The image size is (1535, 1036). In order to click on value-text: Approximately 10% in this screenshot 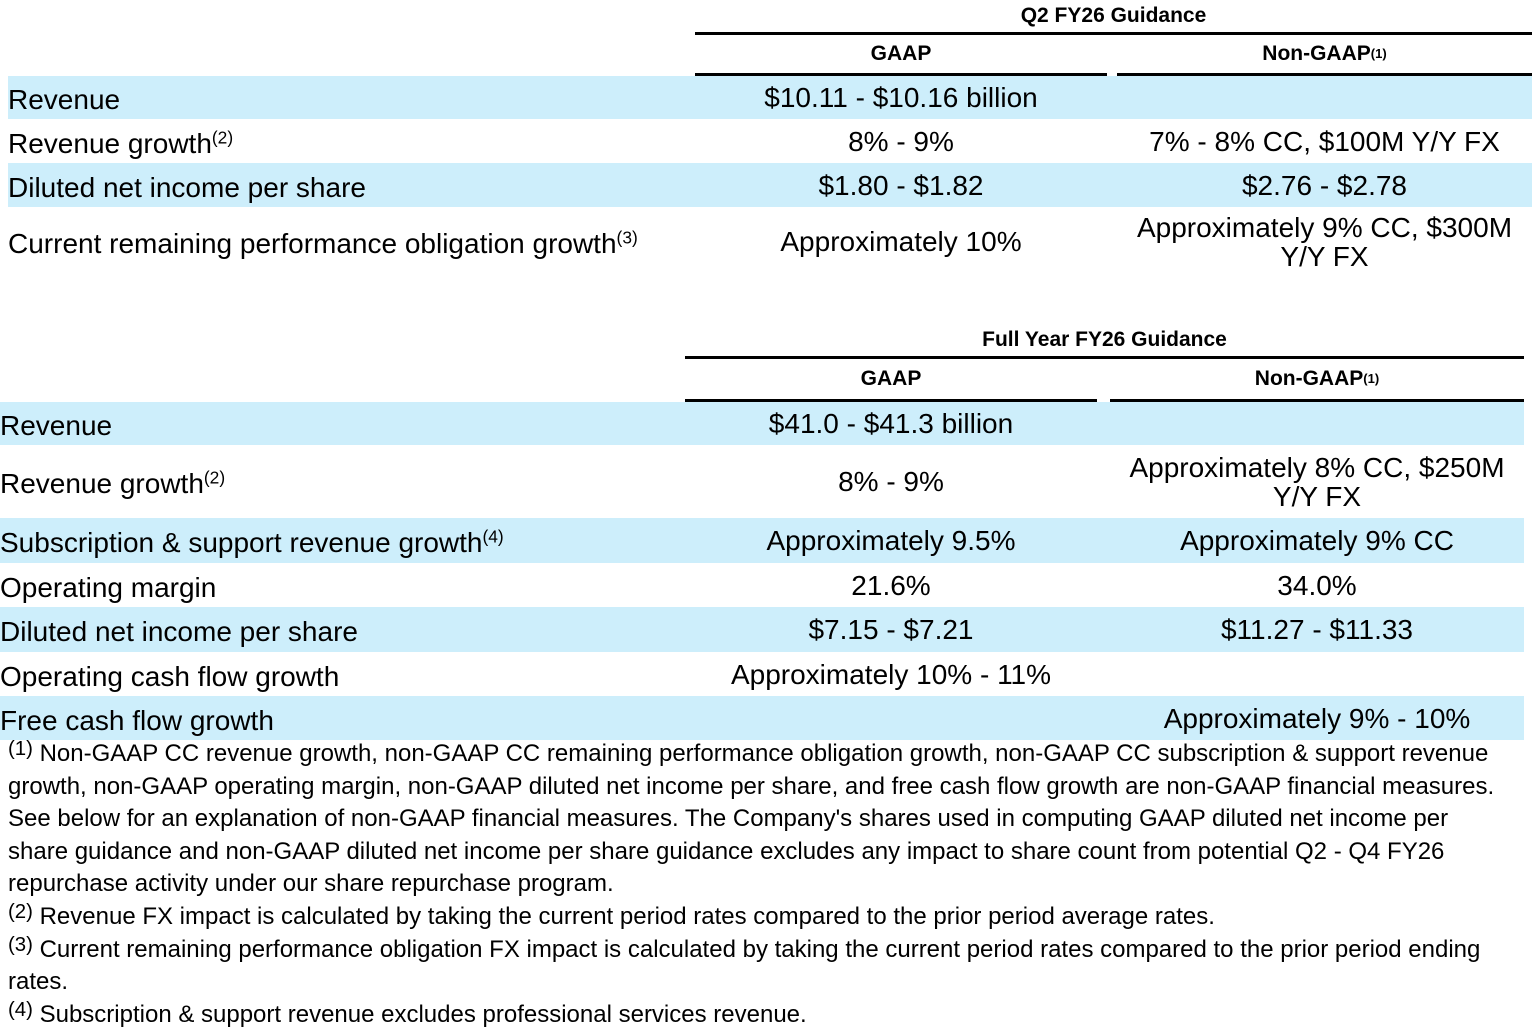, I will do `click(901, 241)`.